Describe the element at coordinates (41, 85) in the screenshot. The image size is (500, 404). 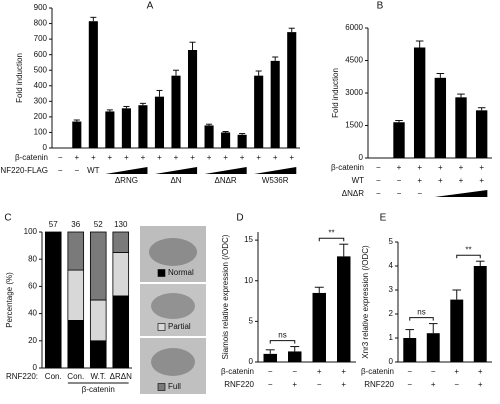
I see `y-tick-label: 400` at that location.